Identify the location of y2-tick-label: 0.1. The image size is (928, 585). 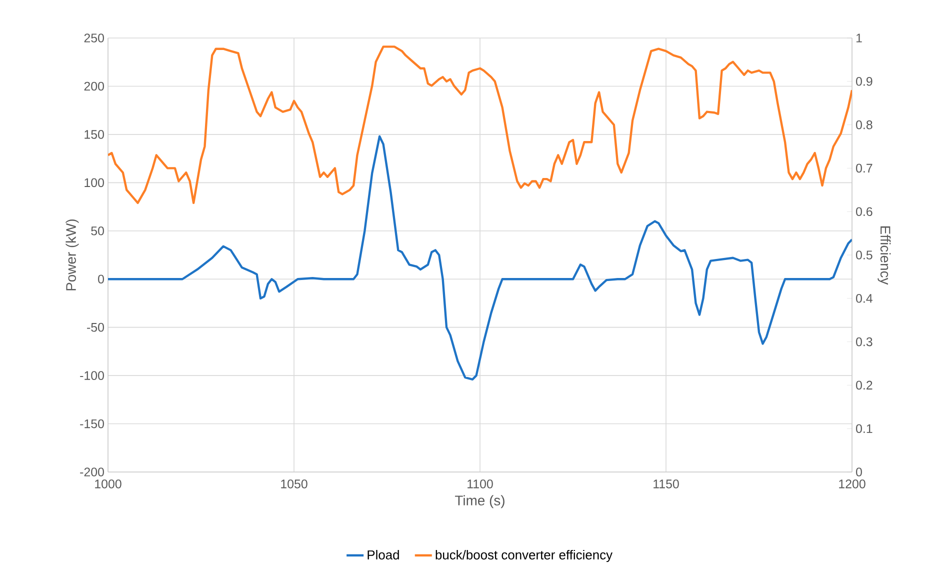
(864, 429).